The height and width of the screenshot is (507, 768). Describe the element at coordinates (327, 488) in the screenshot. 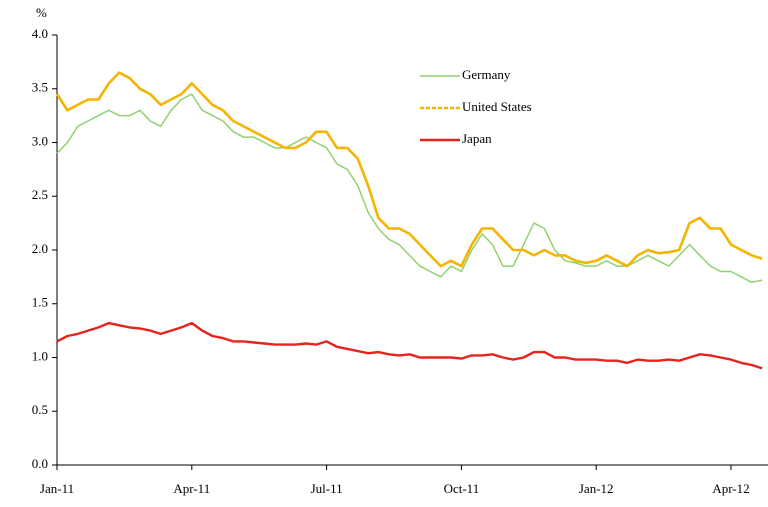

I see `x-tick-label: Jul-11` at that location.